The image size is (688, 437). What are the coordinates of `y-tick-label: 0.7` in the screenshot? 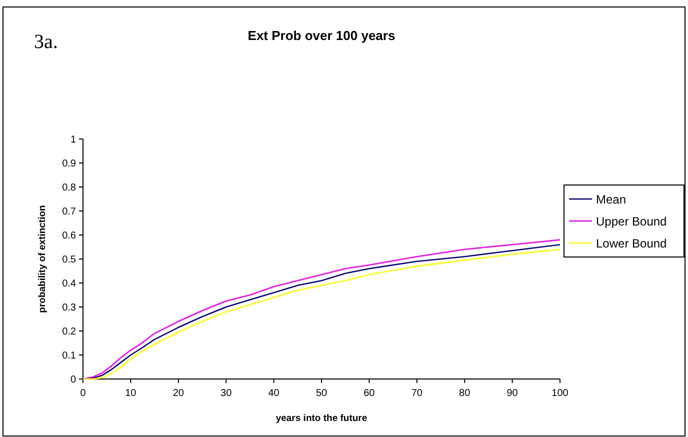 It's located at (69, 212).